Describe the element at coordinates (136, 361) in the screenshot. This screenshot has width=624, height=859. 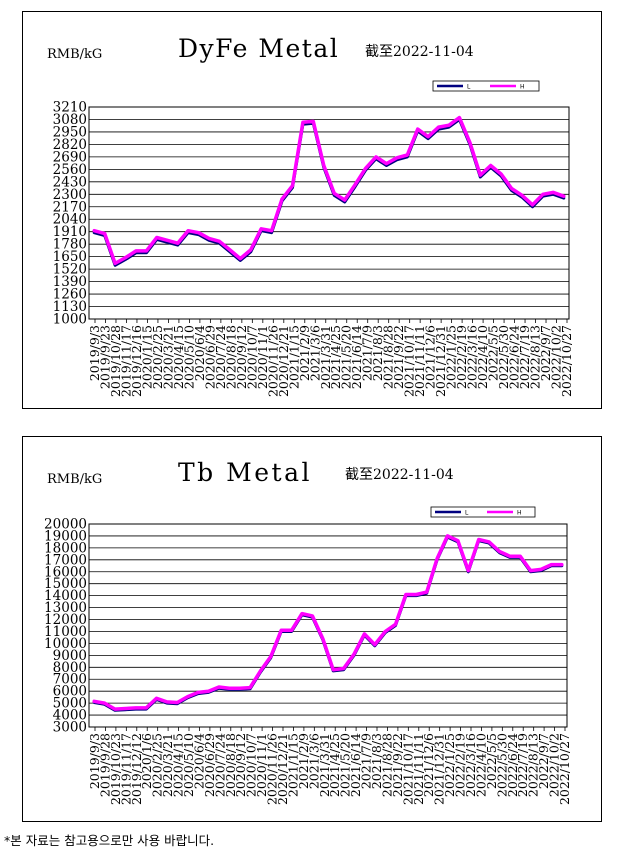
I see `x-tick-label: 2019/12/16` at that location.